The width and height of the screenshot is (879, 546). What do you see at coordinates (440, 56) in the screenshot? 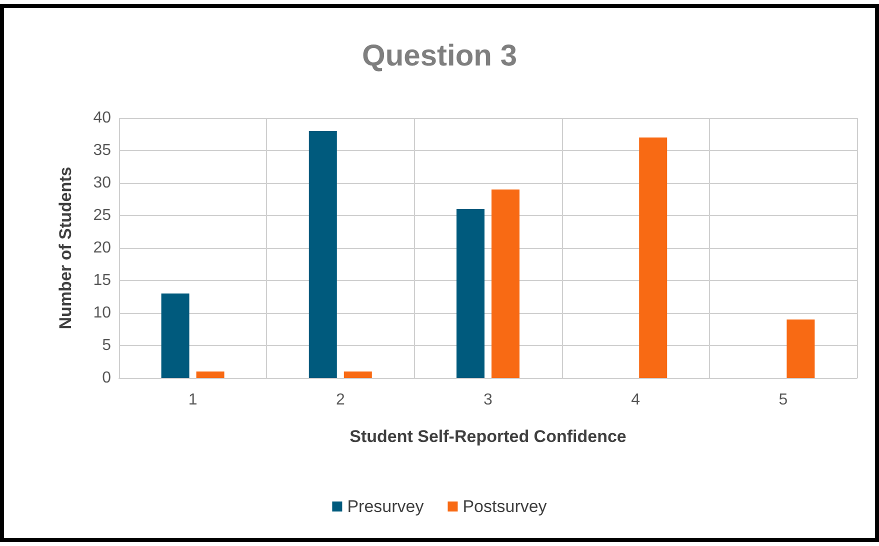
I see `chart-title: Question 3` at bounding box center [440, 56].